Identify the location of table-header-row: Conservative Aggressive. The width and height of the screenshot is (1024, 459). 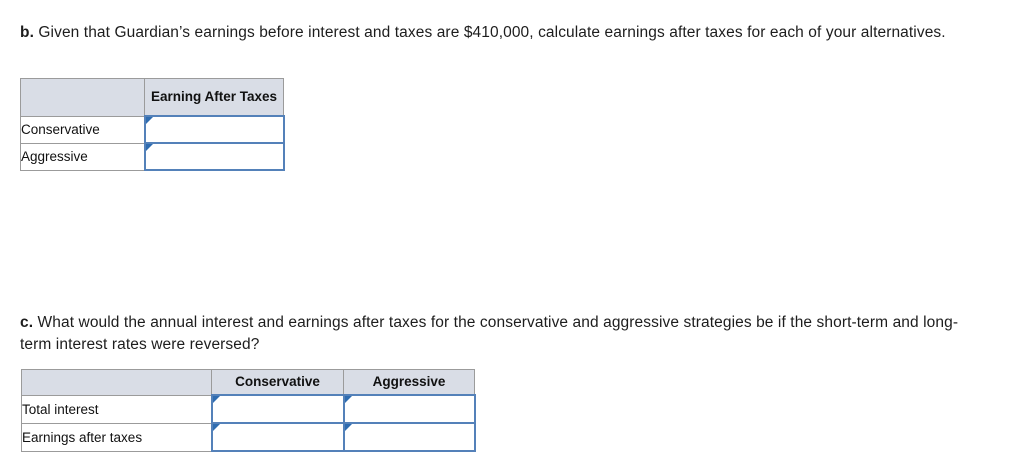
(248, 382).